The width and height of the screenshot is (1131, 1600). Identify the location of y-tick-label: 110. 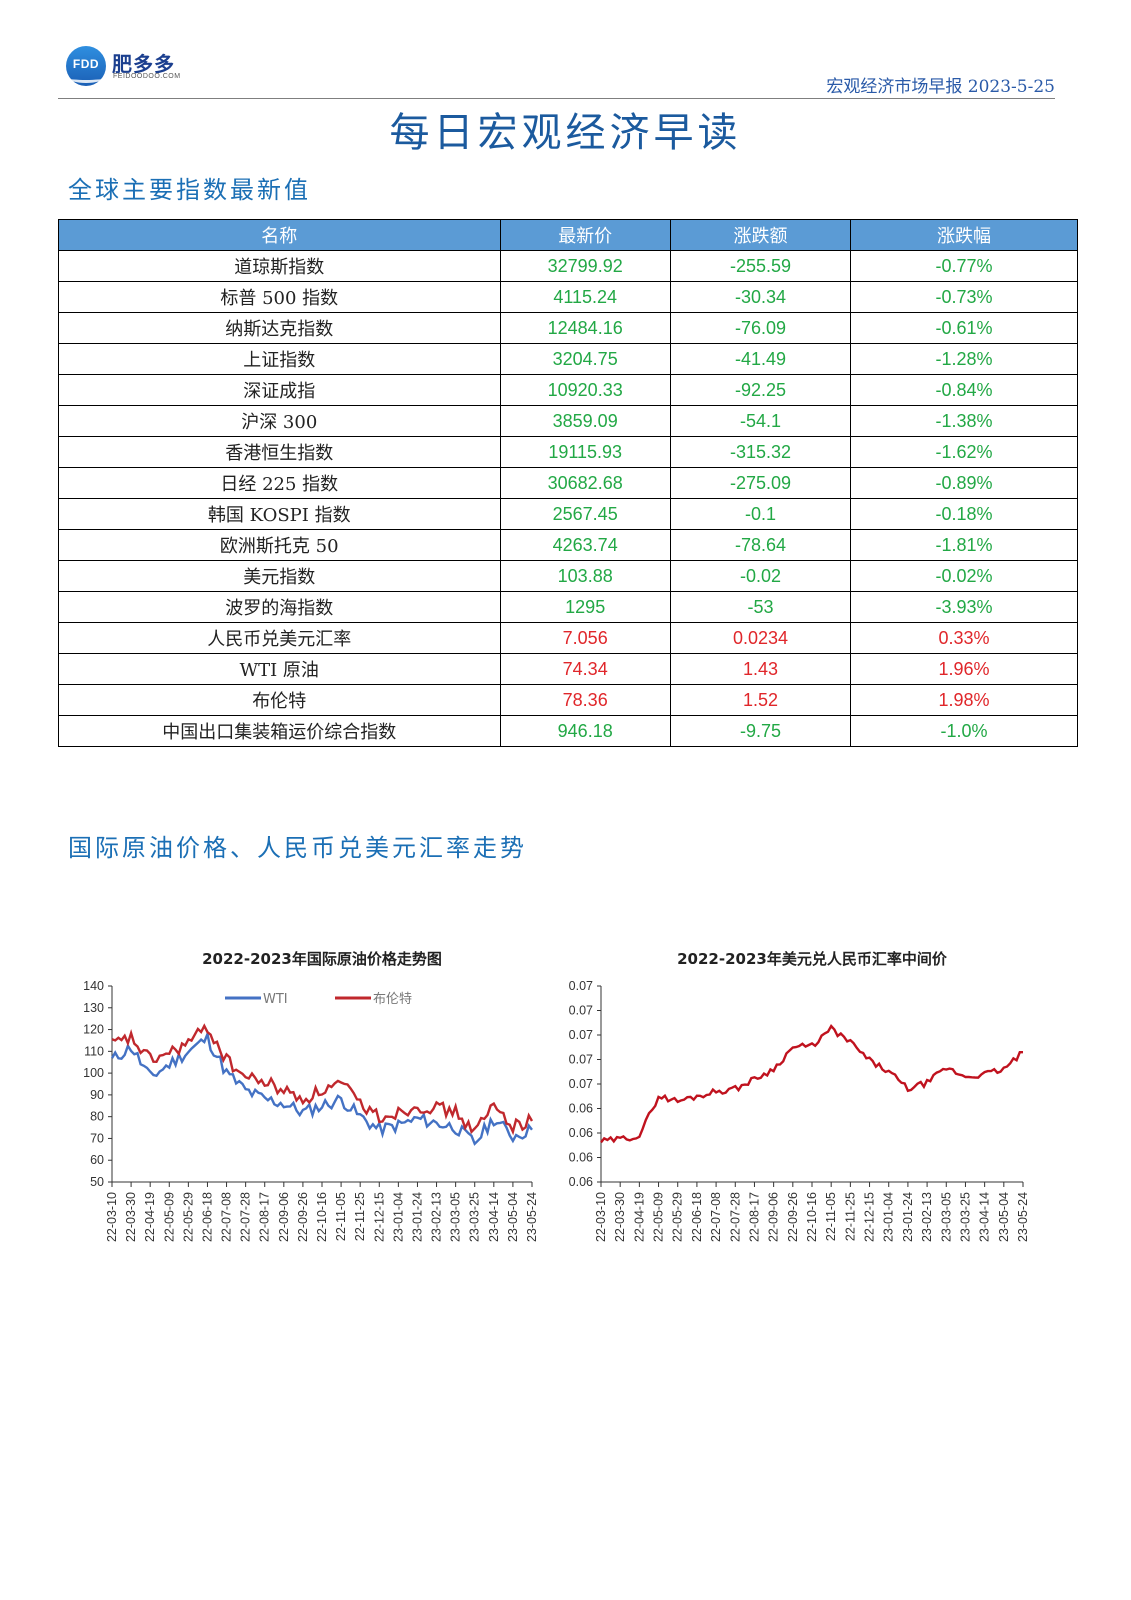
(94, 1051).